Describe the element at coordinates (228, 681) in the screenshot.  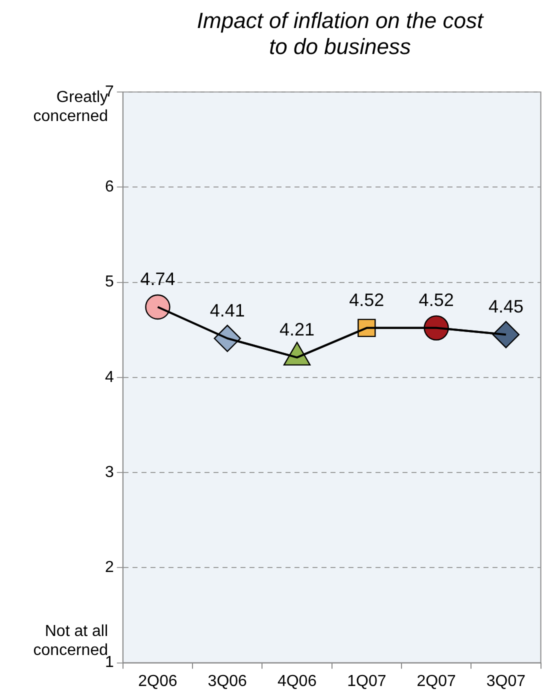
I see `x-tick-label: 3Q06` at that location.